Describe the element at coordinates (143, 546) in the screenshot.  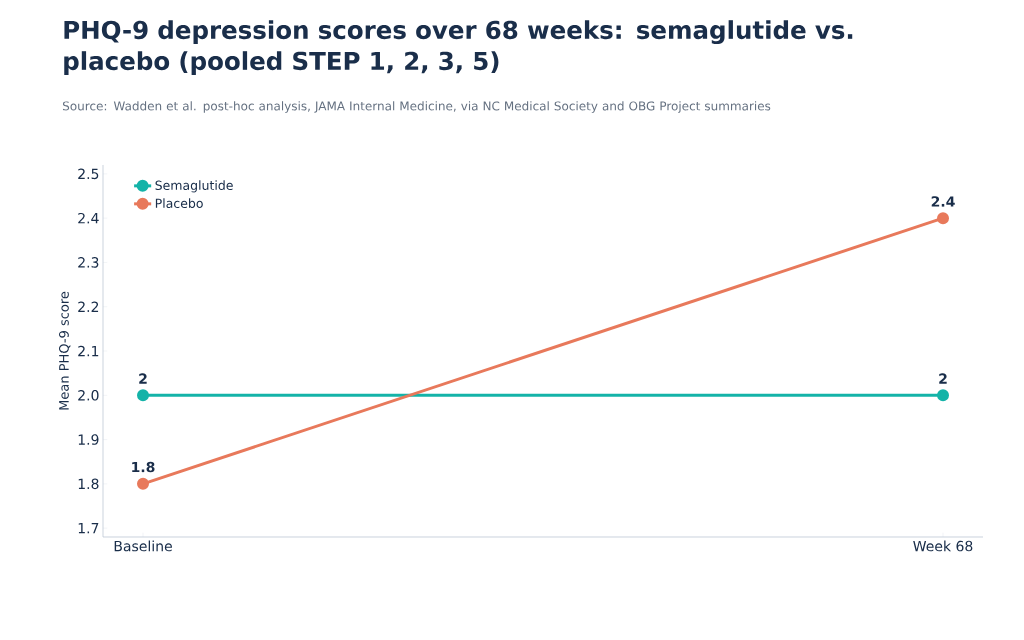
I see `x-tick-label: Baseline` at that location.